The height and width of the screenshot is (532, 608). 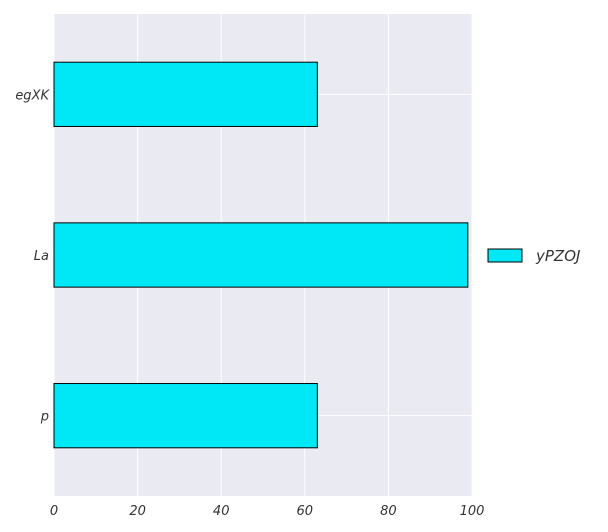 What do you see at coordinates (221, 511) in the screenshot?
I see `x-tick-label: 40` at bounding box center [221, 511].